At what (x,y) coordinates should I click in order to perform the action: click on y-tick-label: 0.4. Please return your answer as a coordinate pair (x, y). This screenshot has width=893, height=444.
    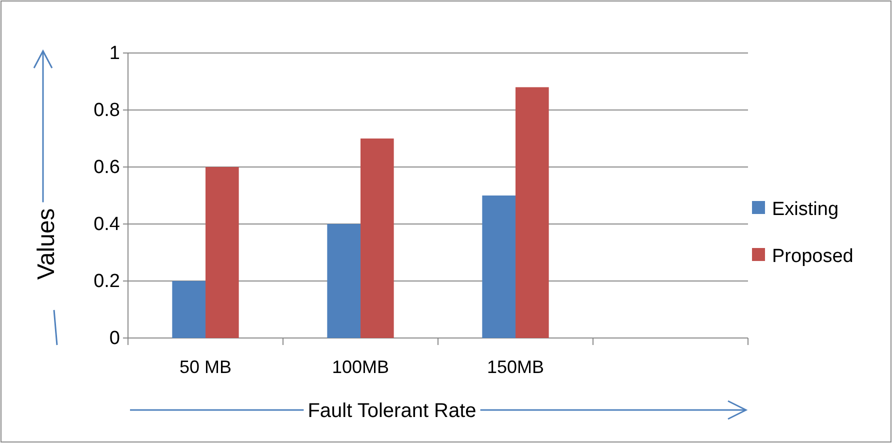
    Looking at the image, I should click on (107, 225).